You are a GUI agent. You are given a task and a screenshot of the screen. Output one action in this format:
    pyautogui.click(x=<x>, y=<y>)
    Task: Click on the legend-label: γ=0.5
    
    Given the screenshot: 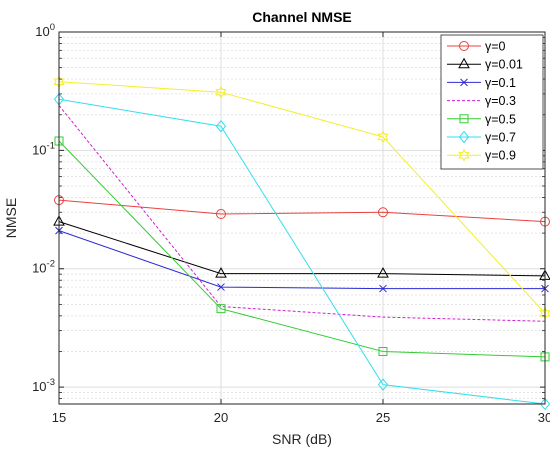 What is the action you would take?
    pyautogui.click(x=500, y=119)
    